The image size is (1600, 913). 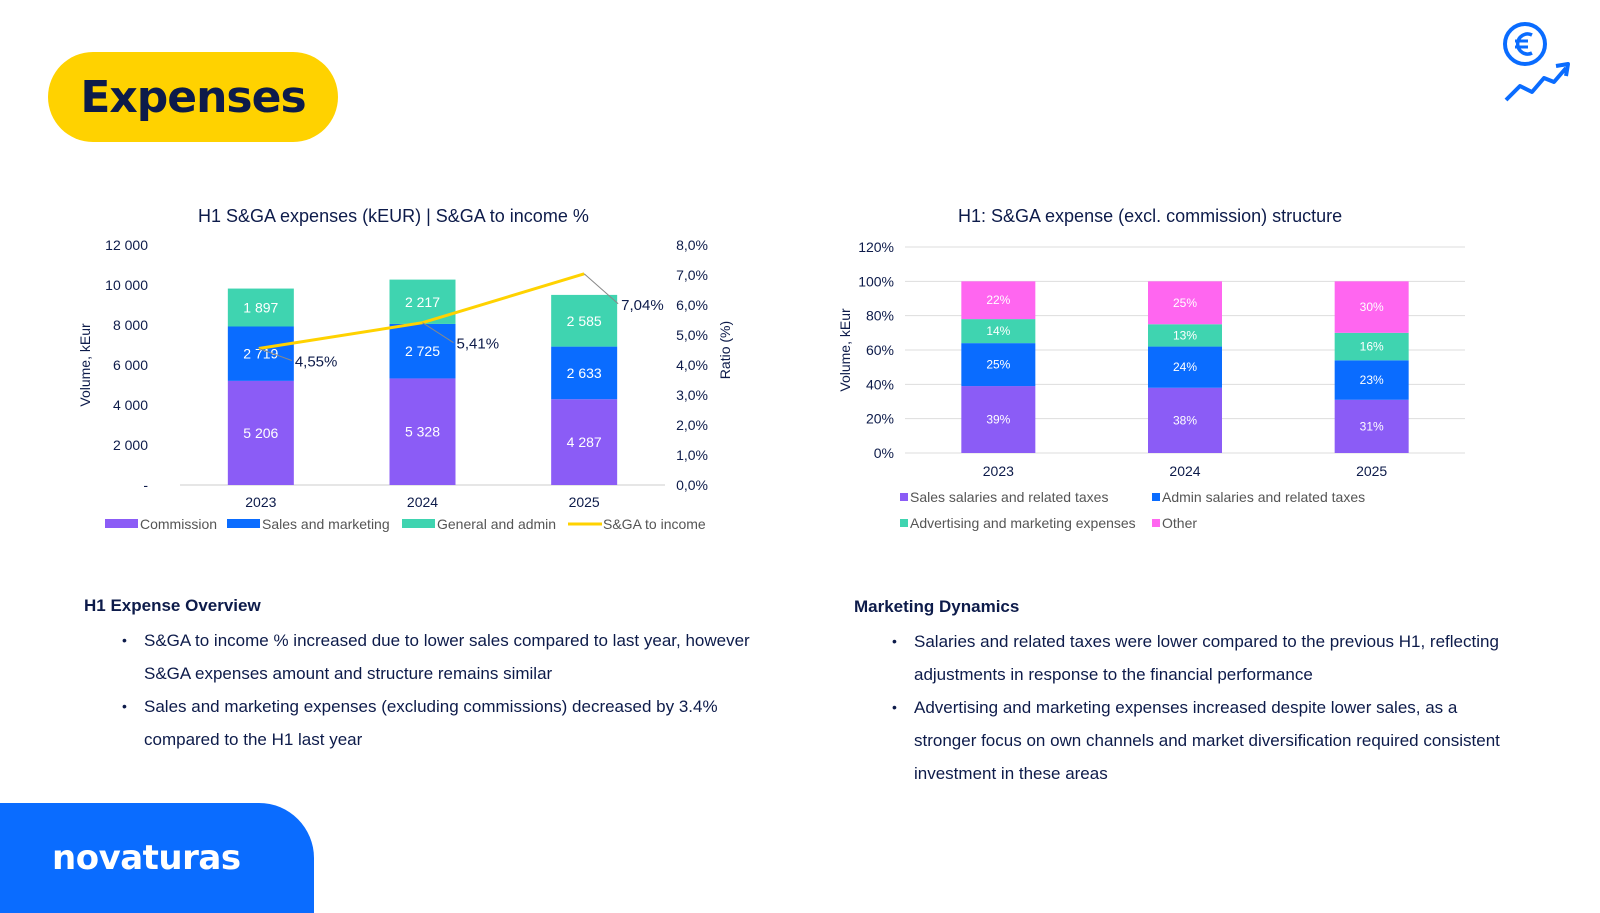 I want to click on page-title: Expenses, so click(x=193, y=97).